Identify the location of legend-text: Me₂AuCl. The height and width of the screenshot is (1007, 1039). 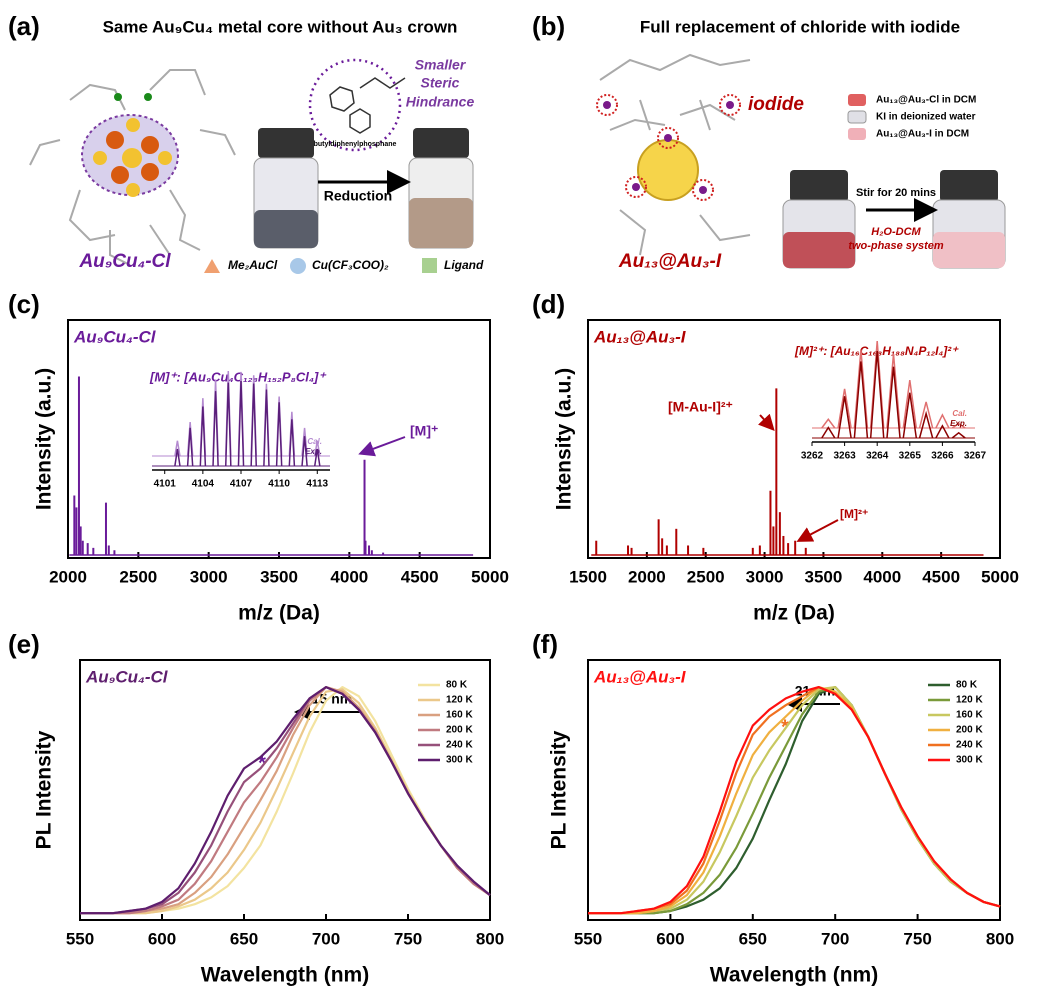
(253, 265).